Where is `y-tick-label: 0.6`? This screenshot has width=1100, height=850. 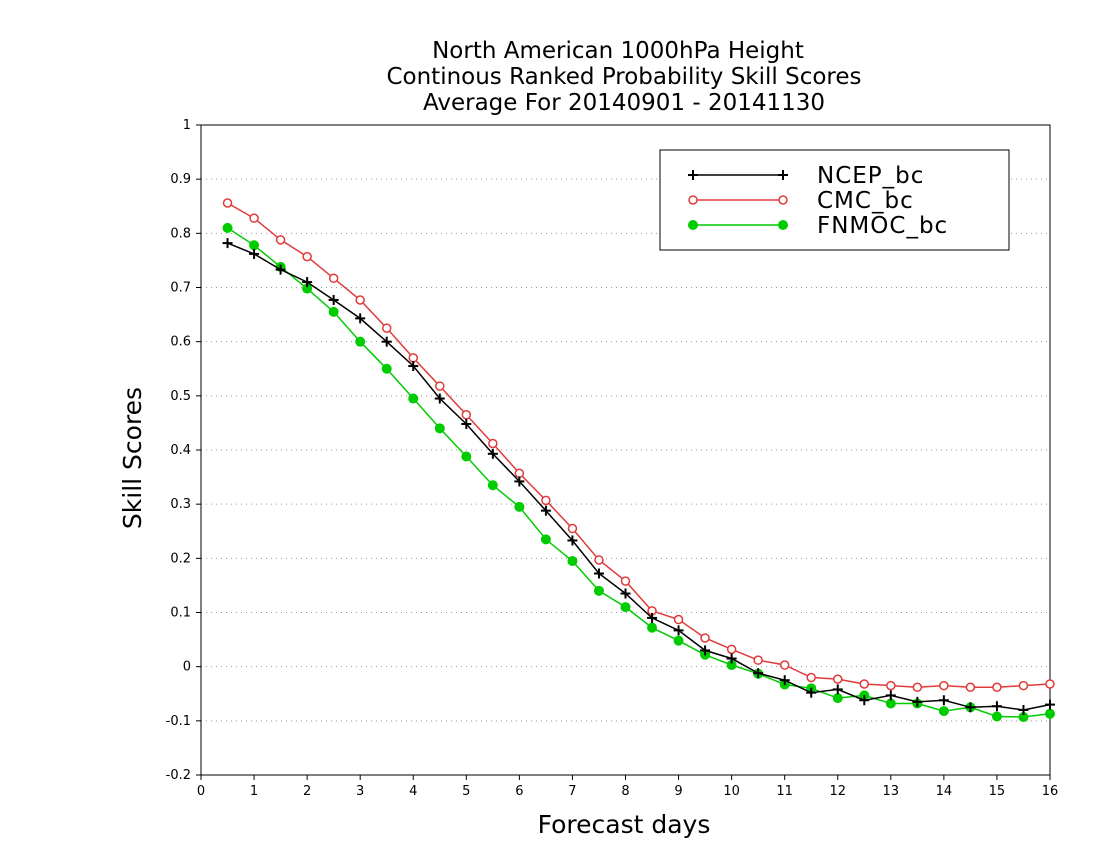 y-tick-label: 0.6 is located at coordinates (180, 342).